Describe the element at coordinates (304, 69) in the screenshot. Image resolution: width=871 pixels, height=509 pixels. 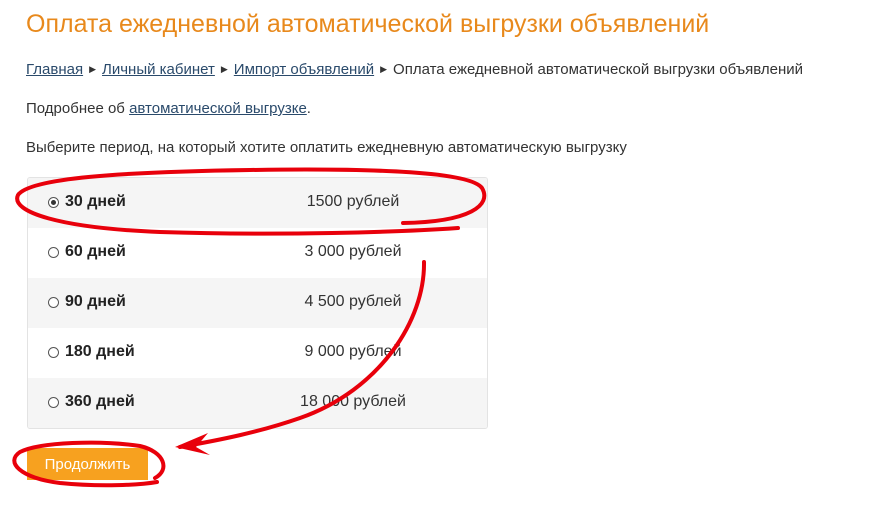
I see `breadcrumb-import: Импорт объявлений` at that location.